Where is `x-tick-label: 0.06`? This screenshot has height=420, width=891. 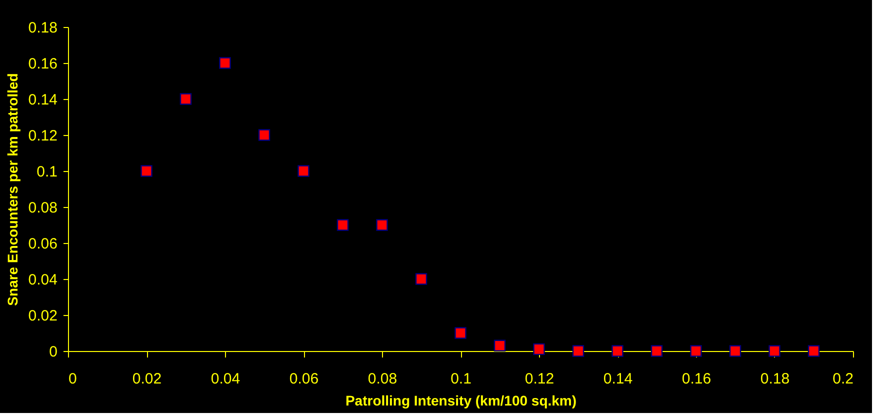 x-tick-label: 0.06 is located at coordinates (304, 379).